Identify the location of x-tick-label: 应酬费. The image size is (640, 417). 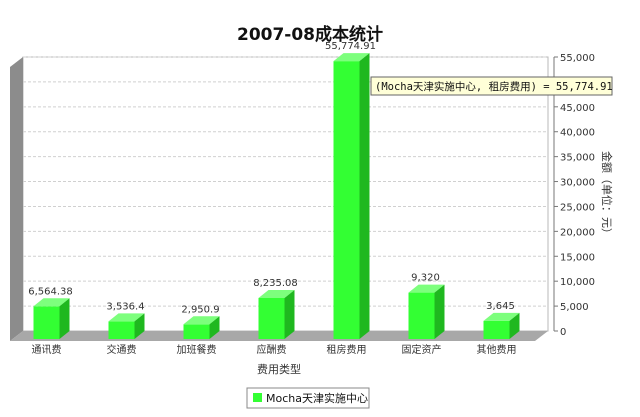
(272, 349).